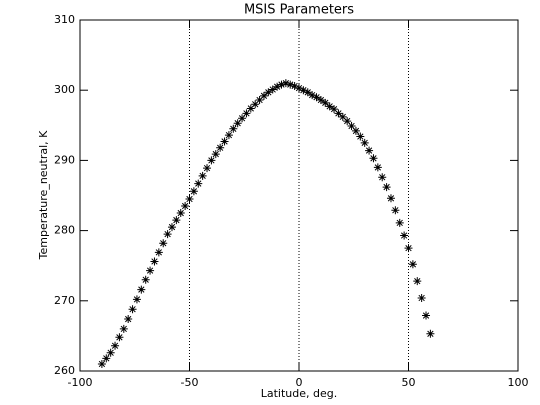 The image size is (540, 405). I want to click on x-tick-label: 50, so click(409, 382).